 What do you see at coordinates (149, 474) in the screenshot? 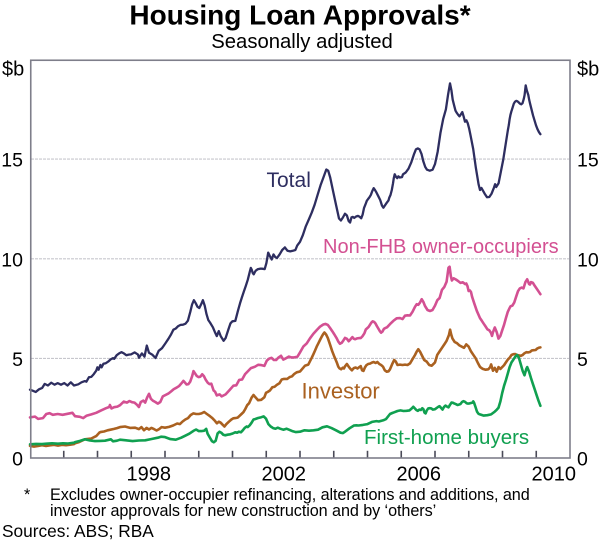
I see `svg-text: 1998` at bounding box center [149, 474].